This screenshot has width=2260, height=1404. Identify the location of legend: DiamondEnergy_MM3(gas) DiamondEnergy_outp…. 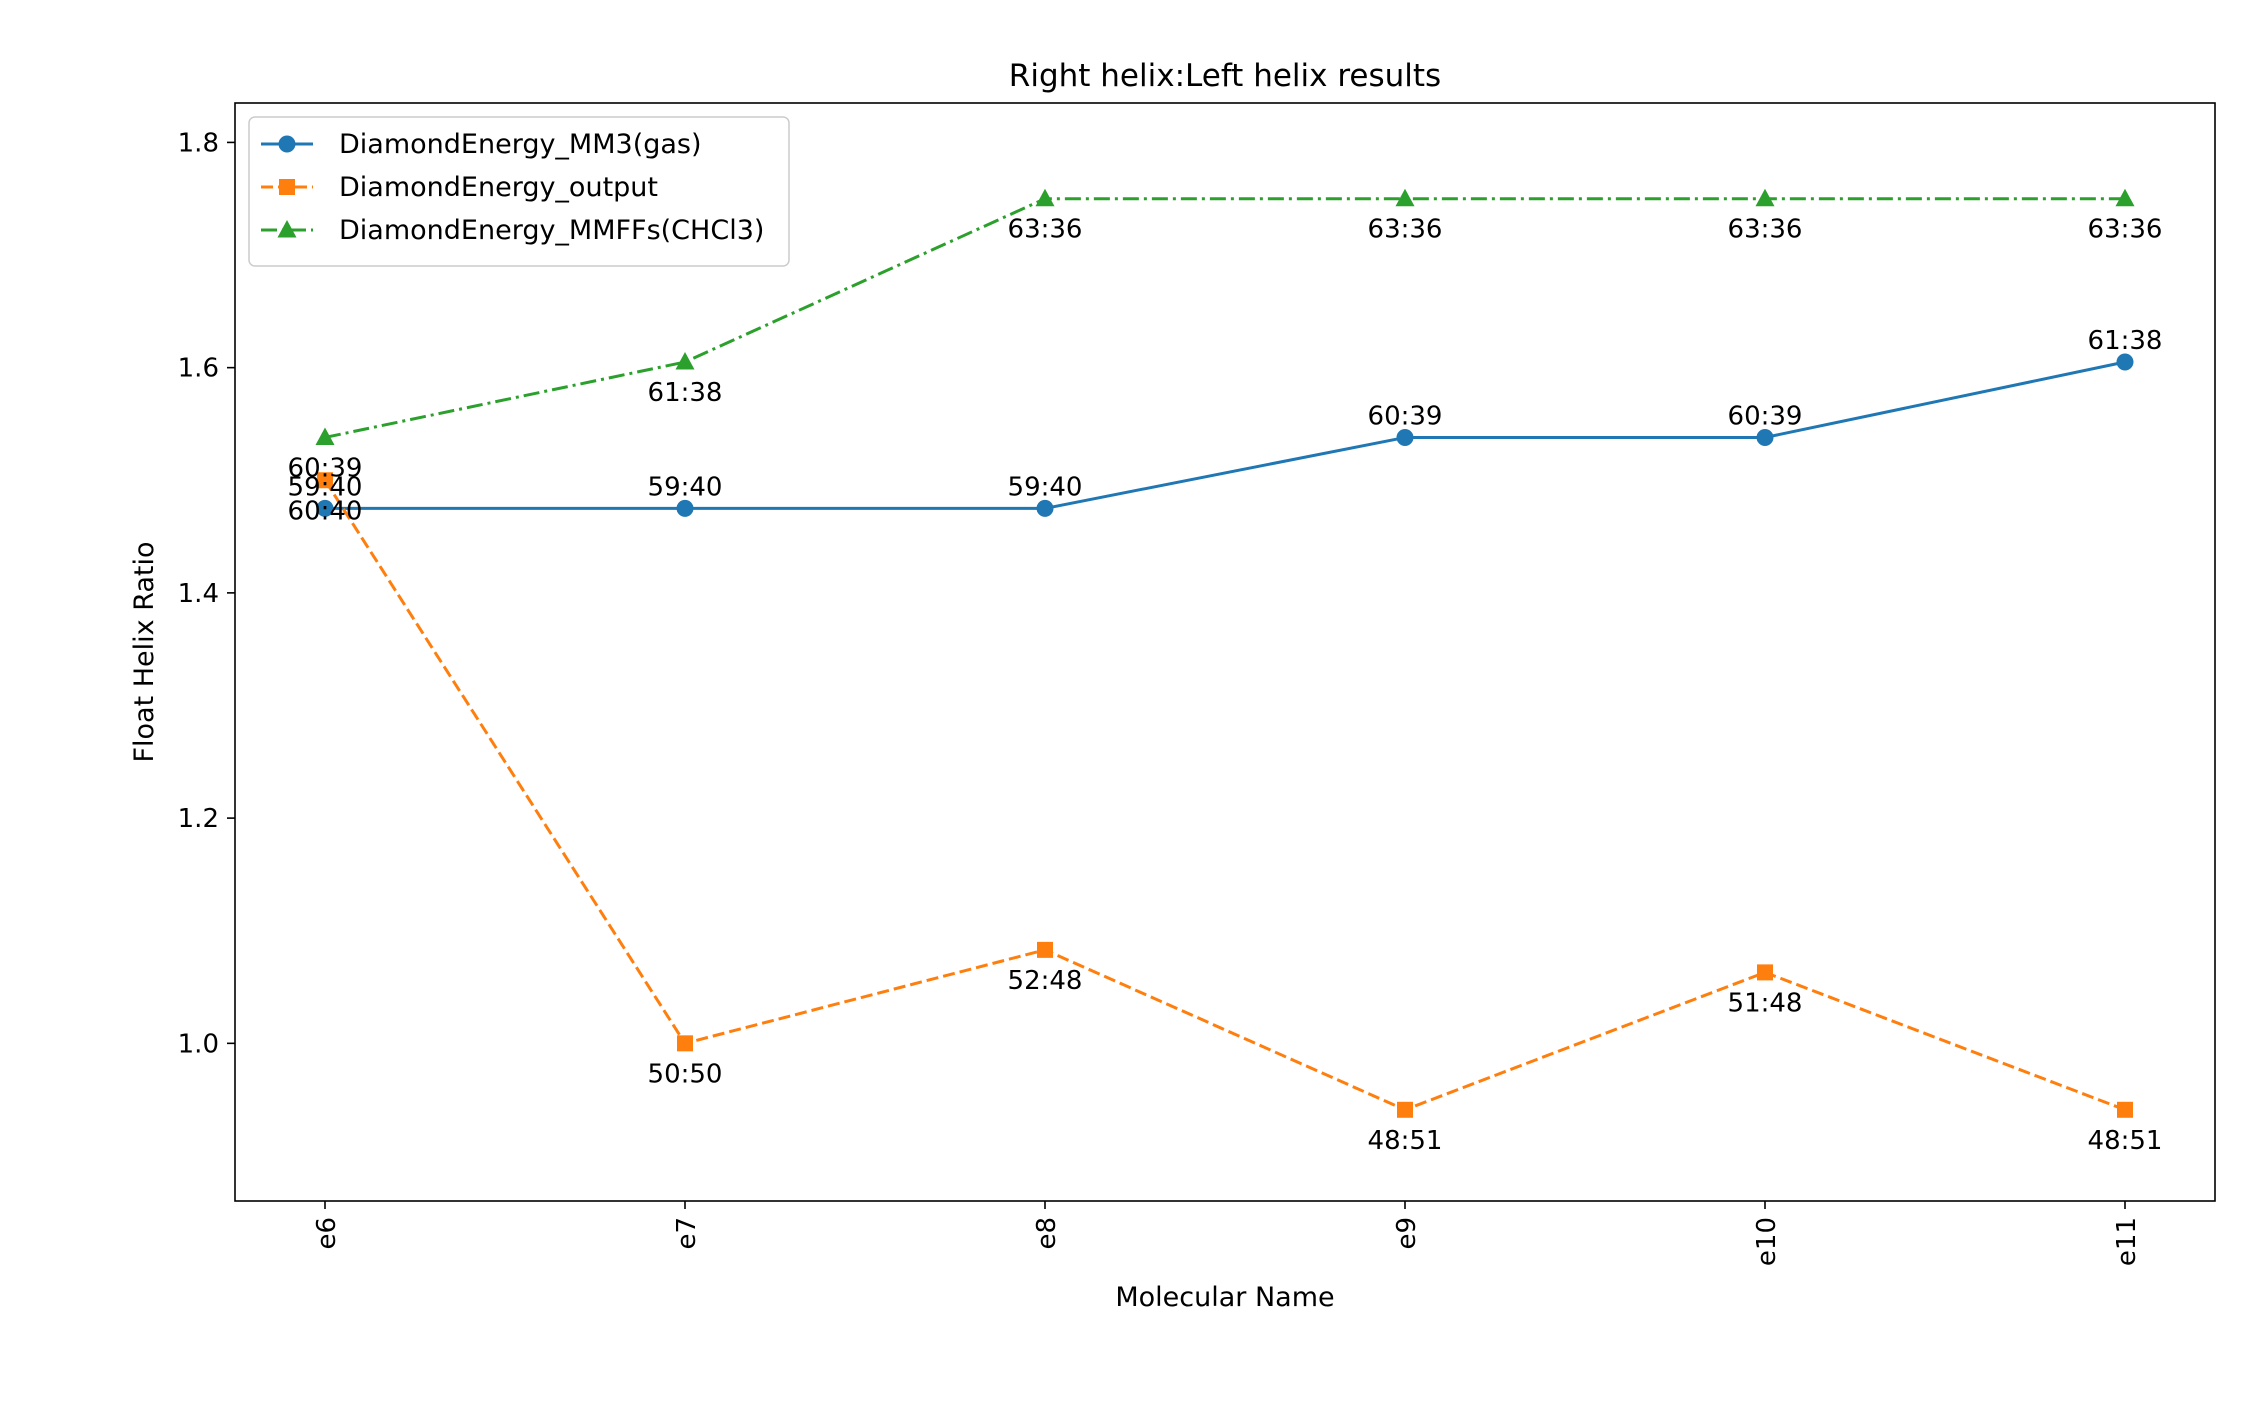
(519, 191).